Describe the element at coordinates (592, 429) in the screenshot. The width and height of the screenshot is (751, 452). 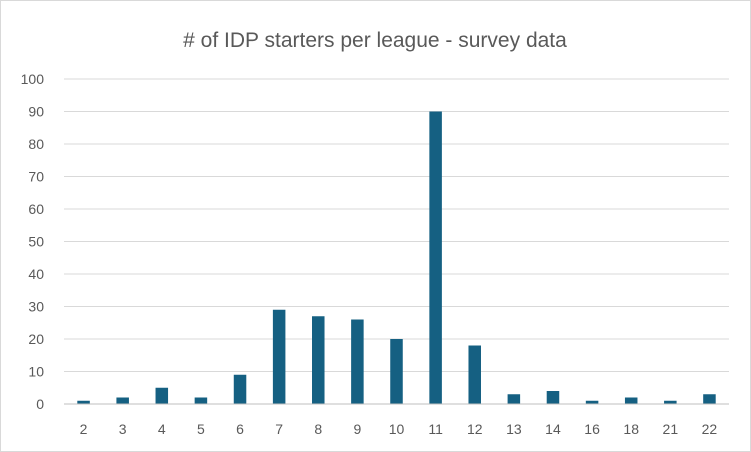
I see `x-tick-label: 16` at that location.